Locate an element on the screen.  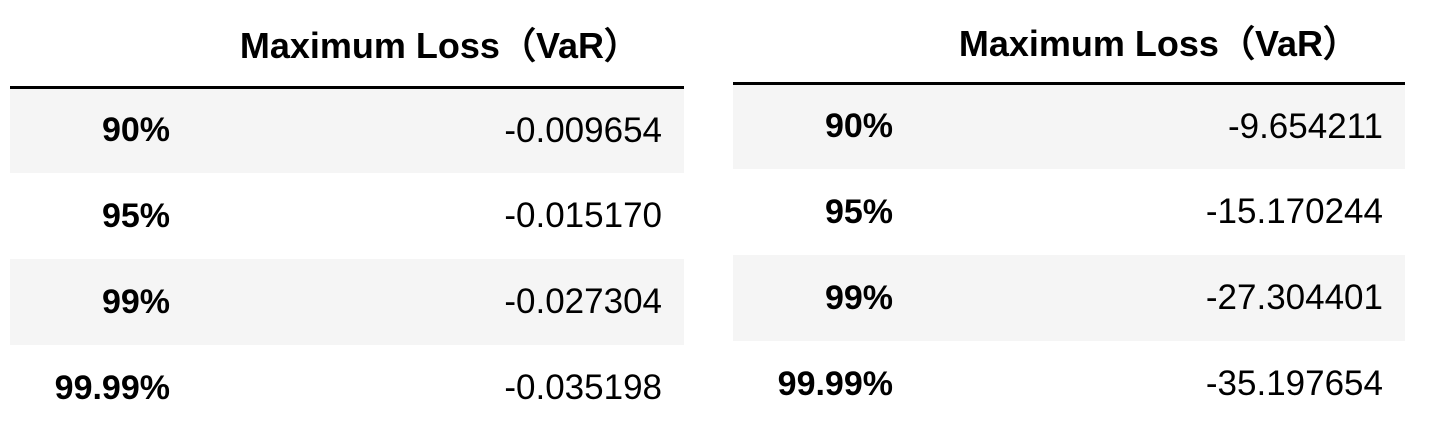
row-value: -0.035198 is located at coordinates (583, 387).